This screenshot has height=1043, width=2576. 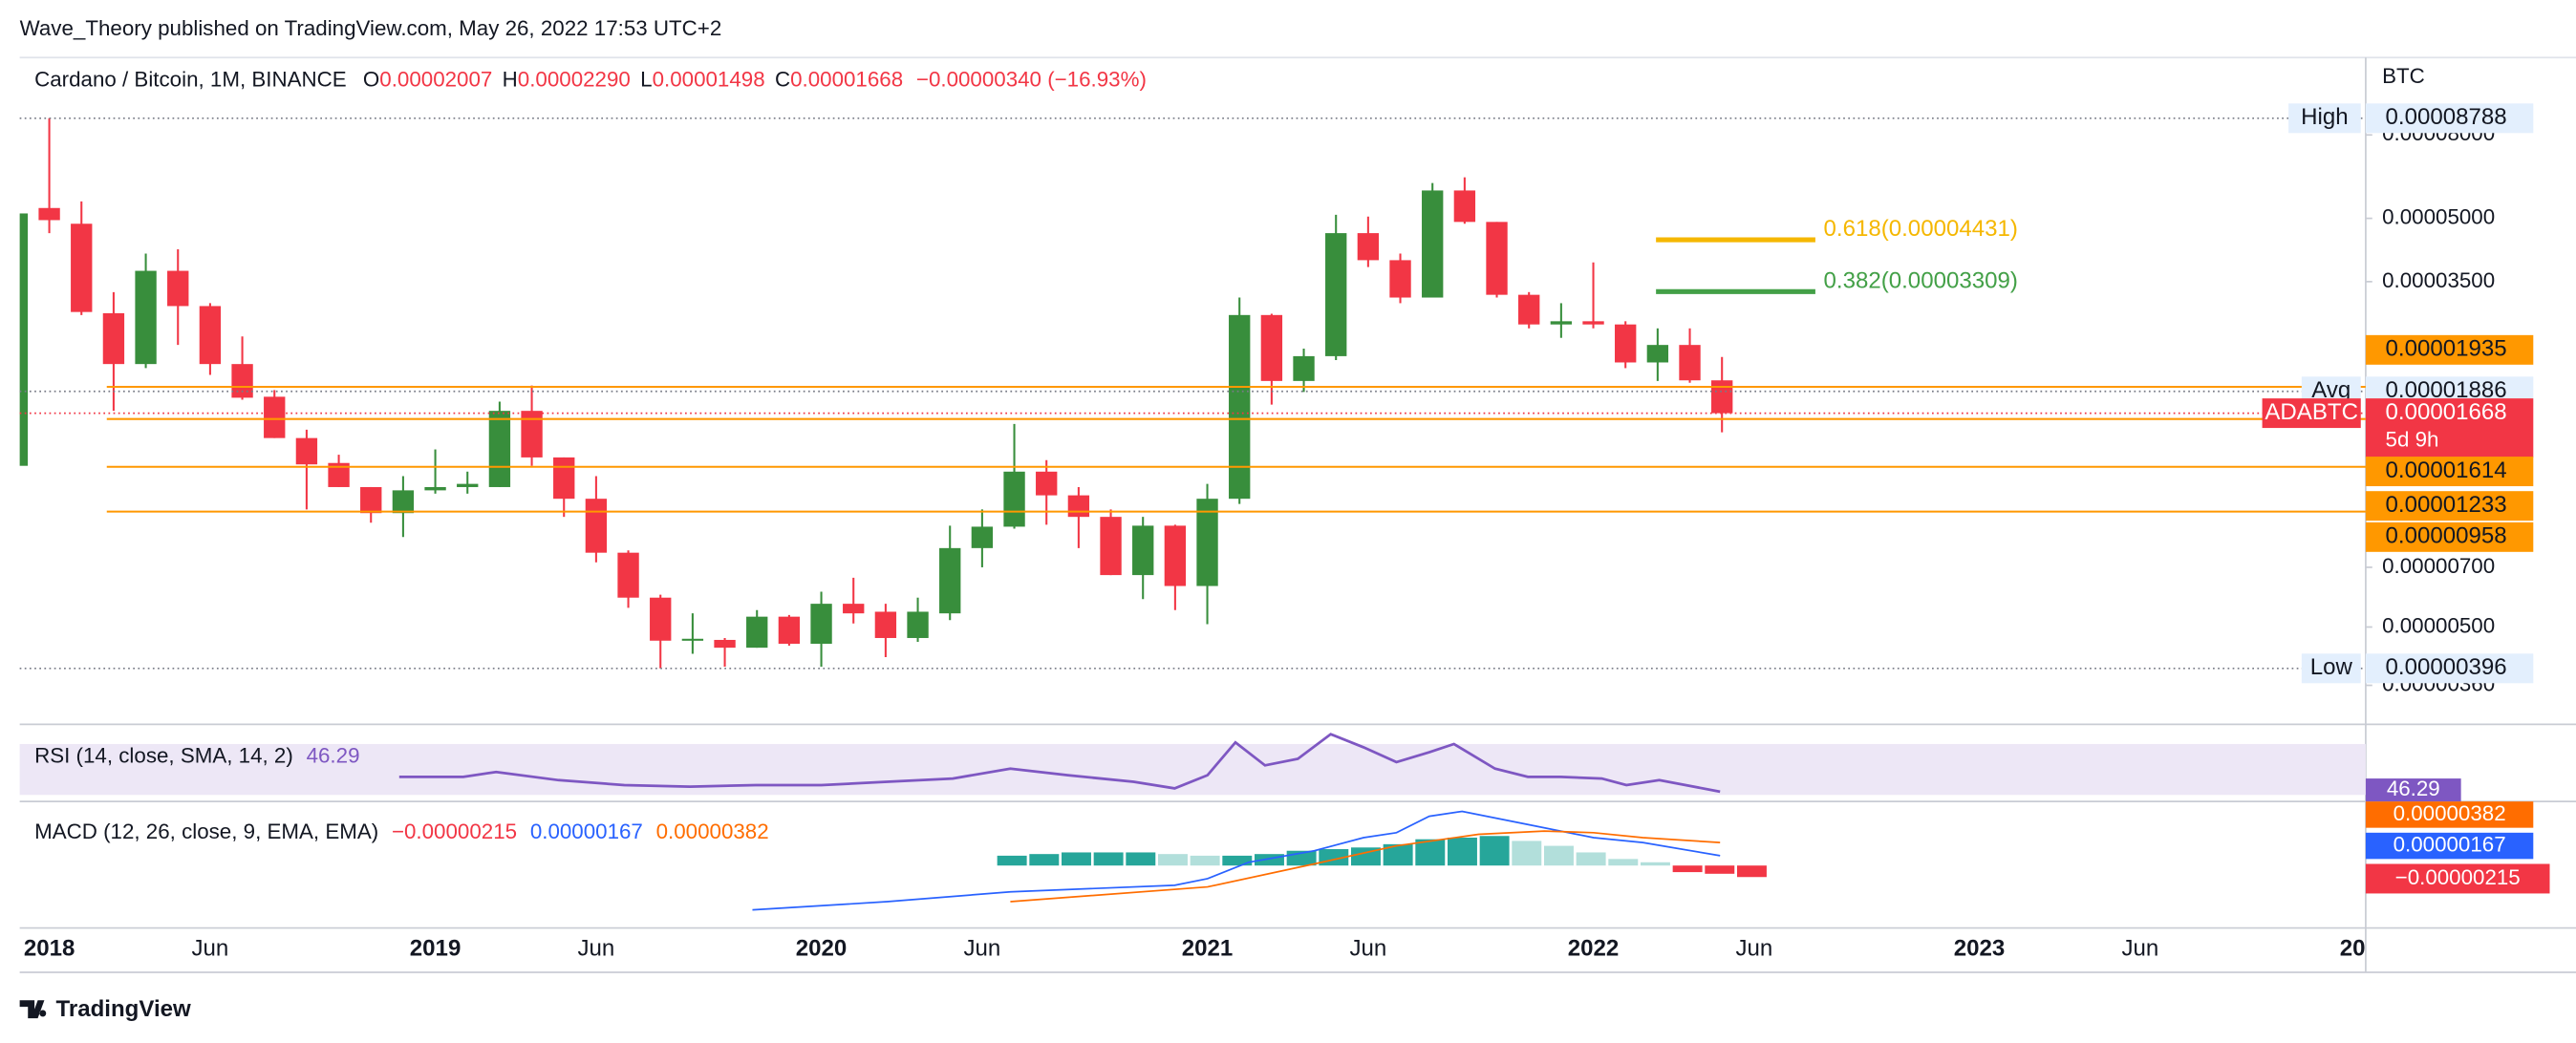 What do you see at coordinates (2438, 566) in the screenshot?
I see `y-tick-label: 0.00000700` at bounding box center [2438, 566].